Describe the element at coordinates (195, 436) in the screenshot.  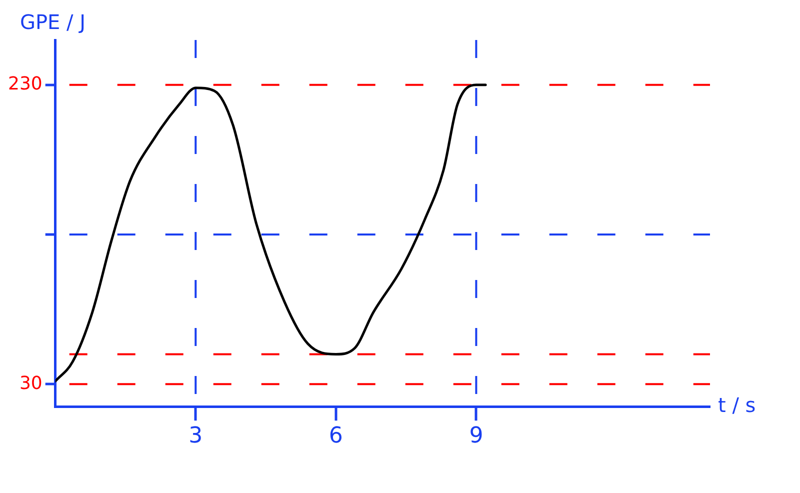
I see `x-tick-label: 3` at that location.